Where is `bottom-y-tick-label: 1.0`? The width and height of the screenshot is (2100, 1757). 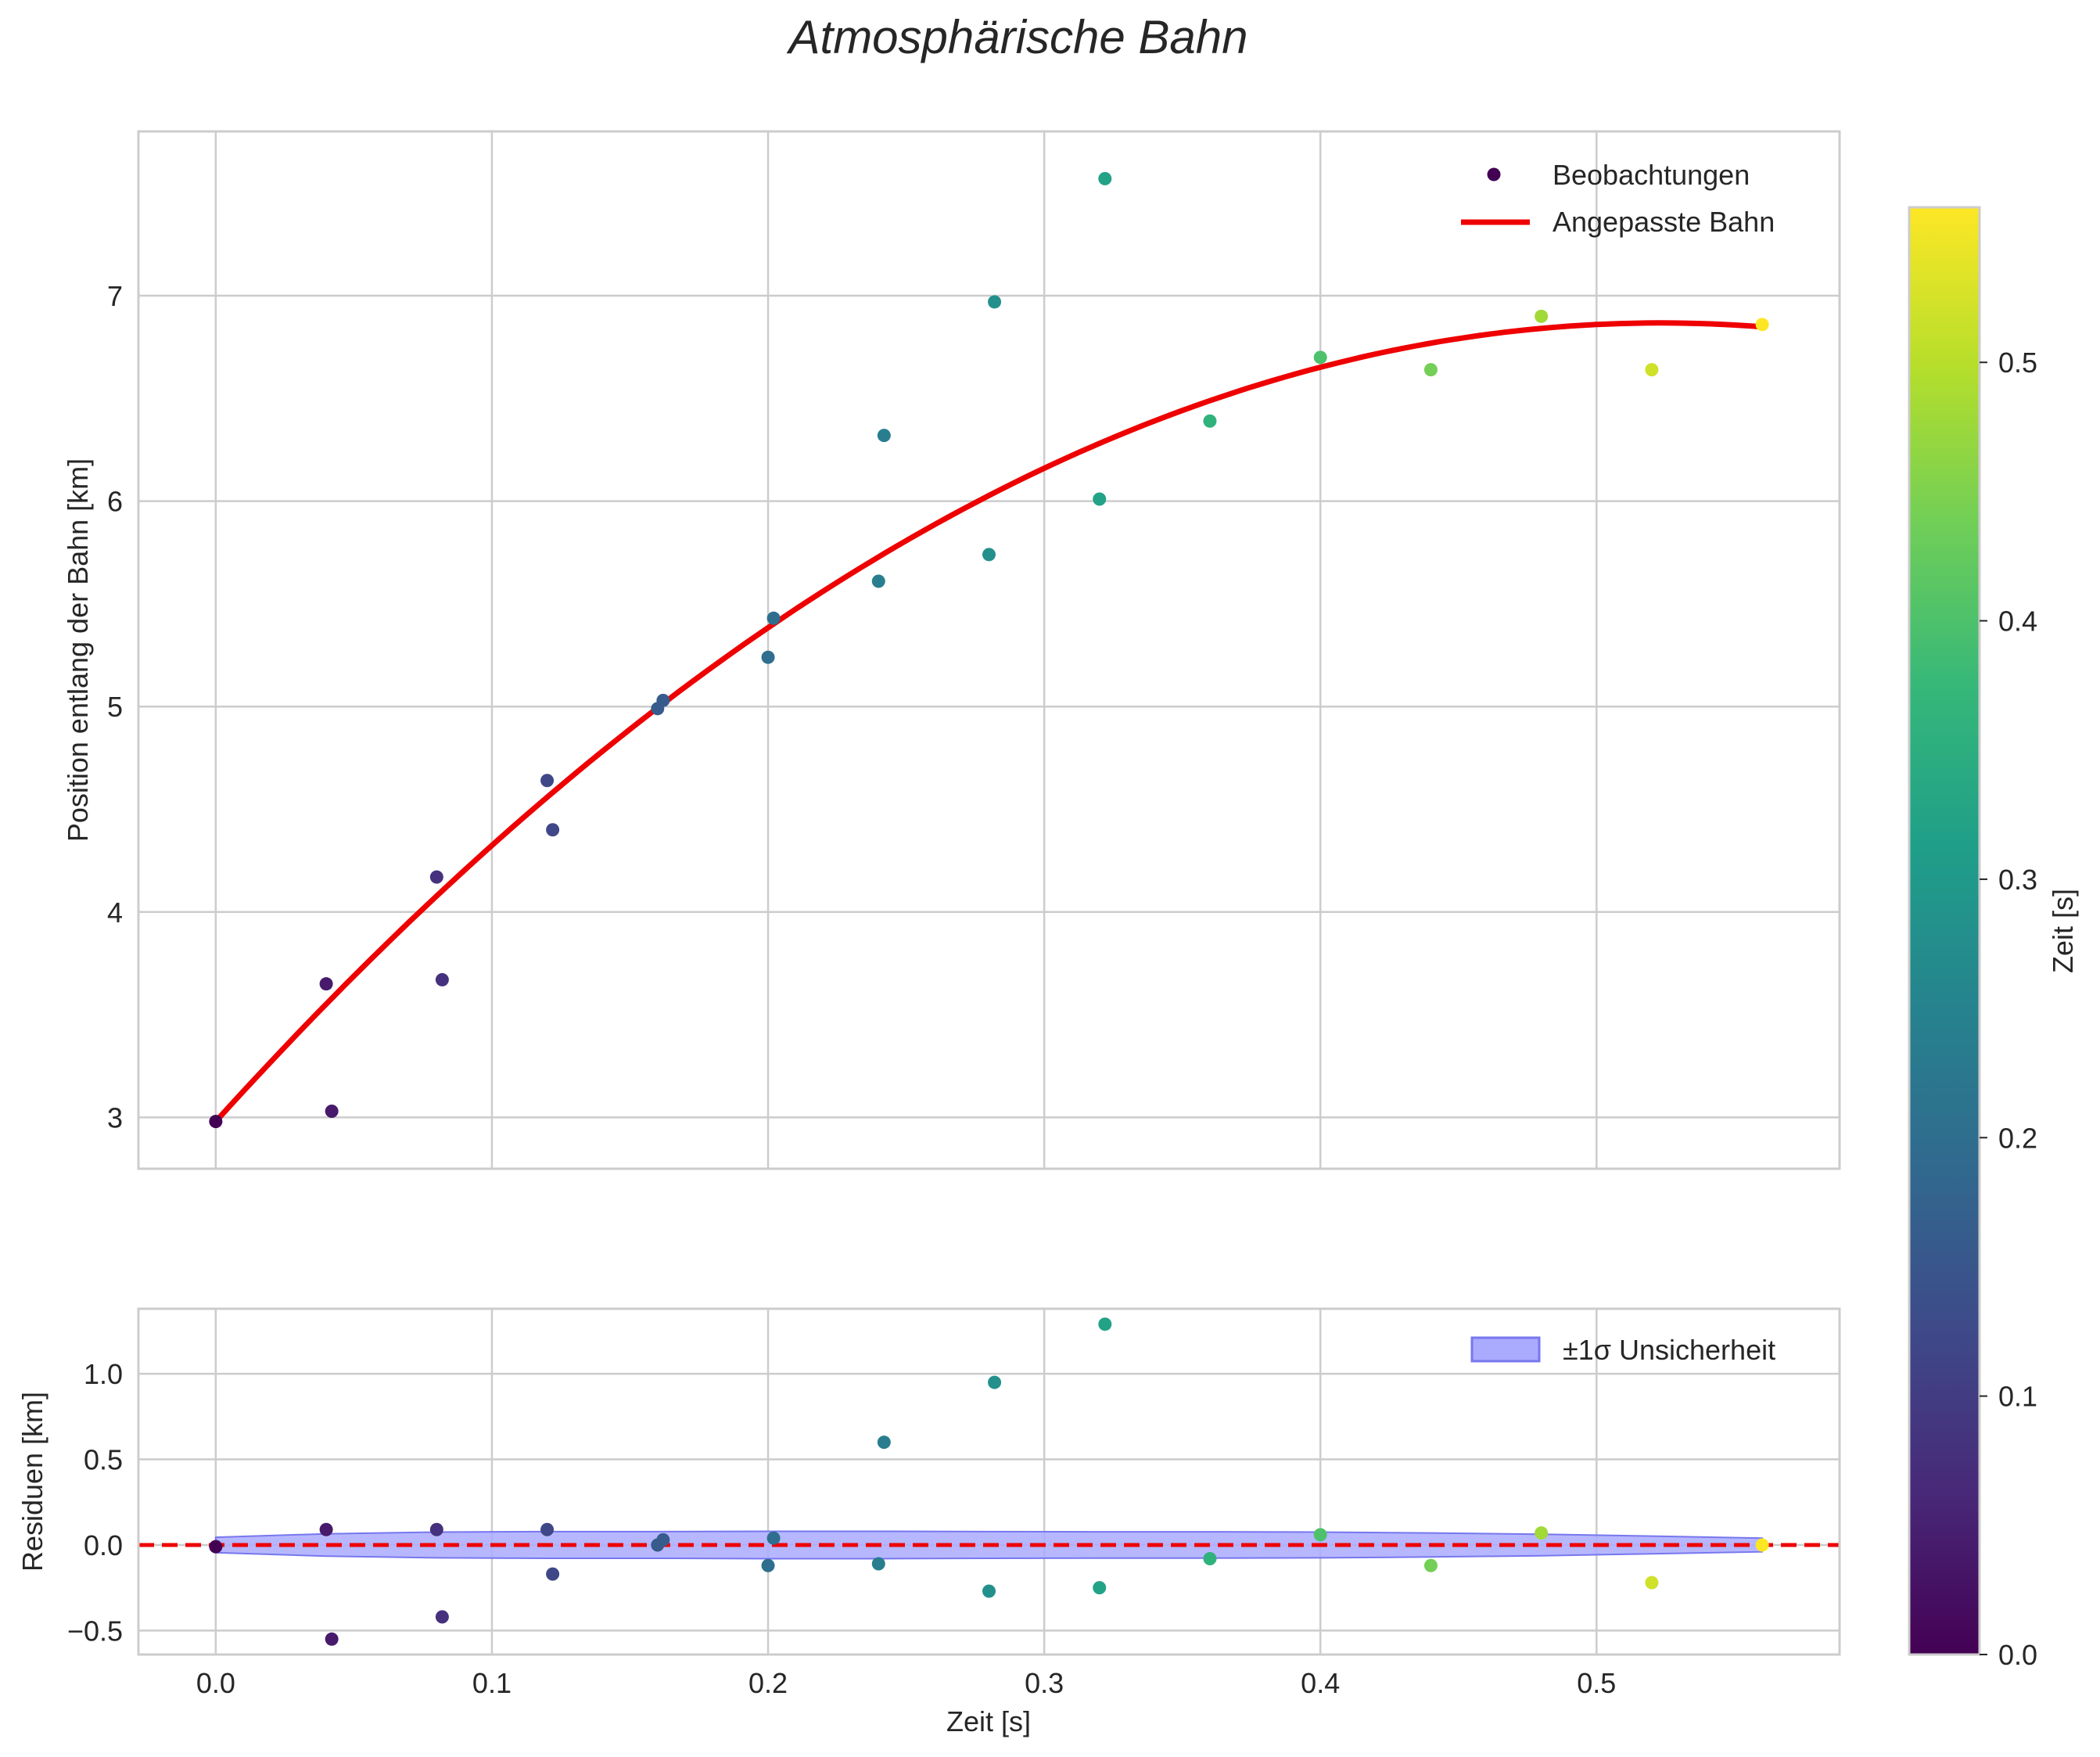
bottom-y-tick-label: 1.0 is located at coordinates (103, 1374).